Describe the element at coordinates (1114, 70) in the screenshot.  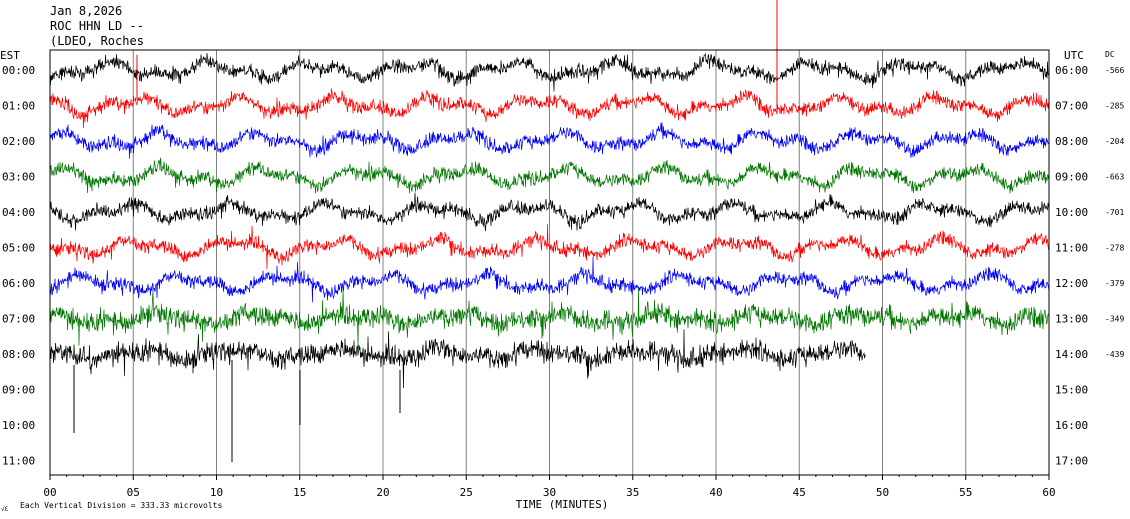
I see `dc-offset-label: -566` at that location.